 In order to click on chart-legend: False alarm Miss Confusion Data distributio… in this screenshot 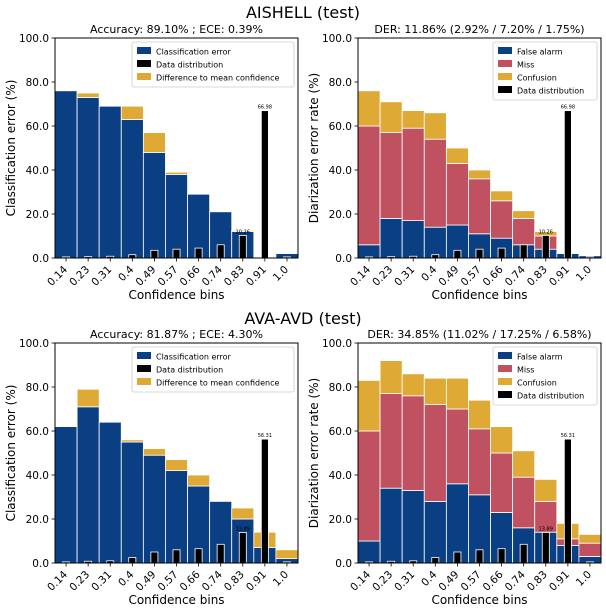, I will do `click(545, 376)`.